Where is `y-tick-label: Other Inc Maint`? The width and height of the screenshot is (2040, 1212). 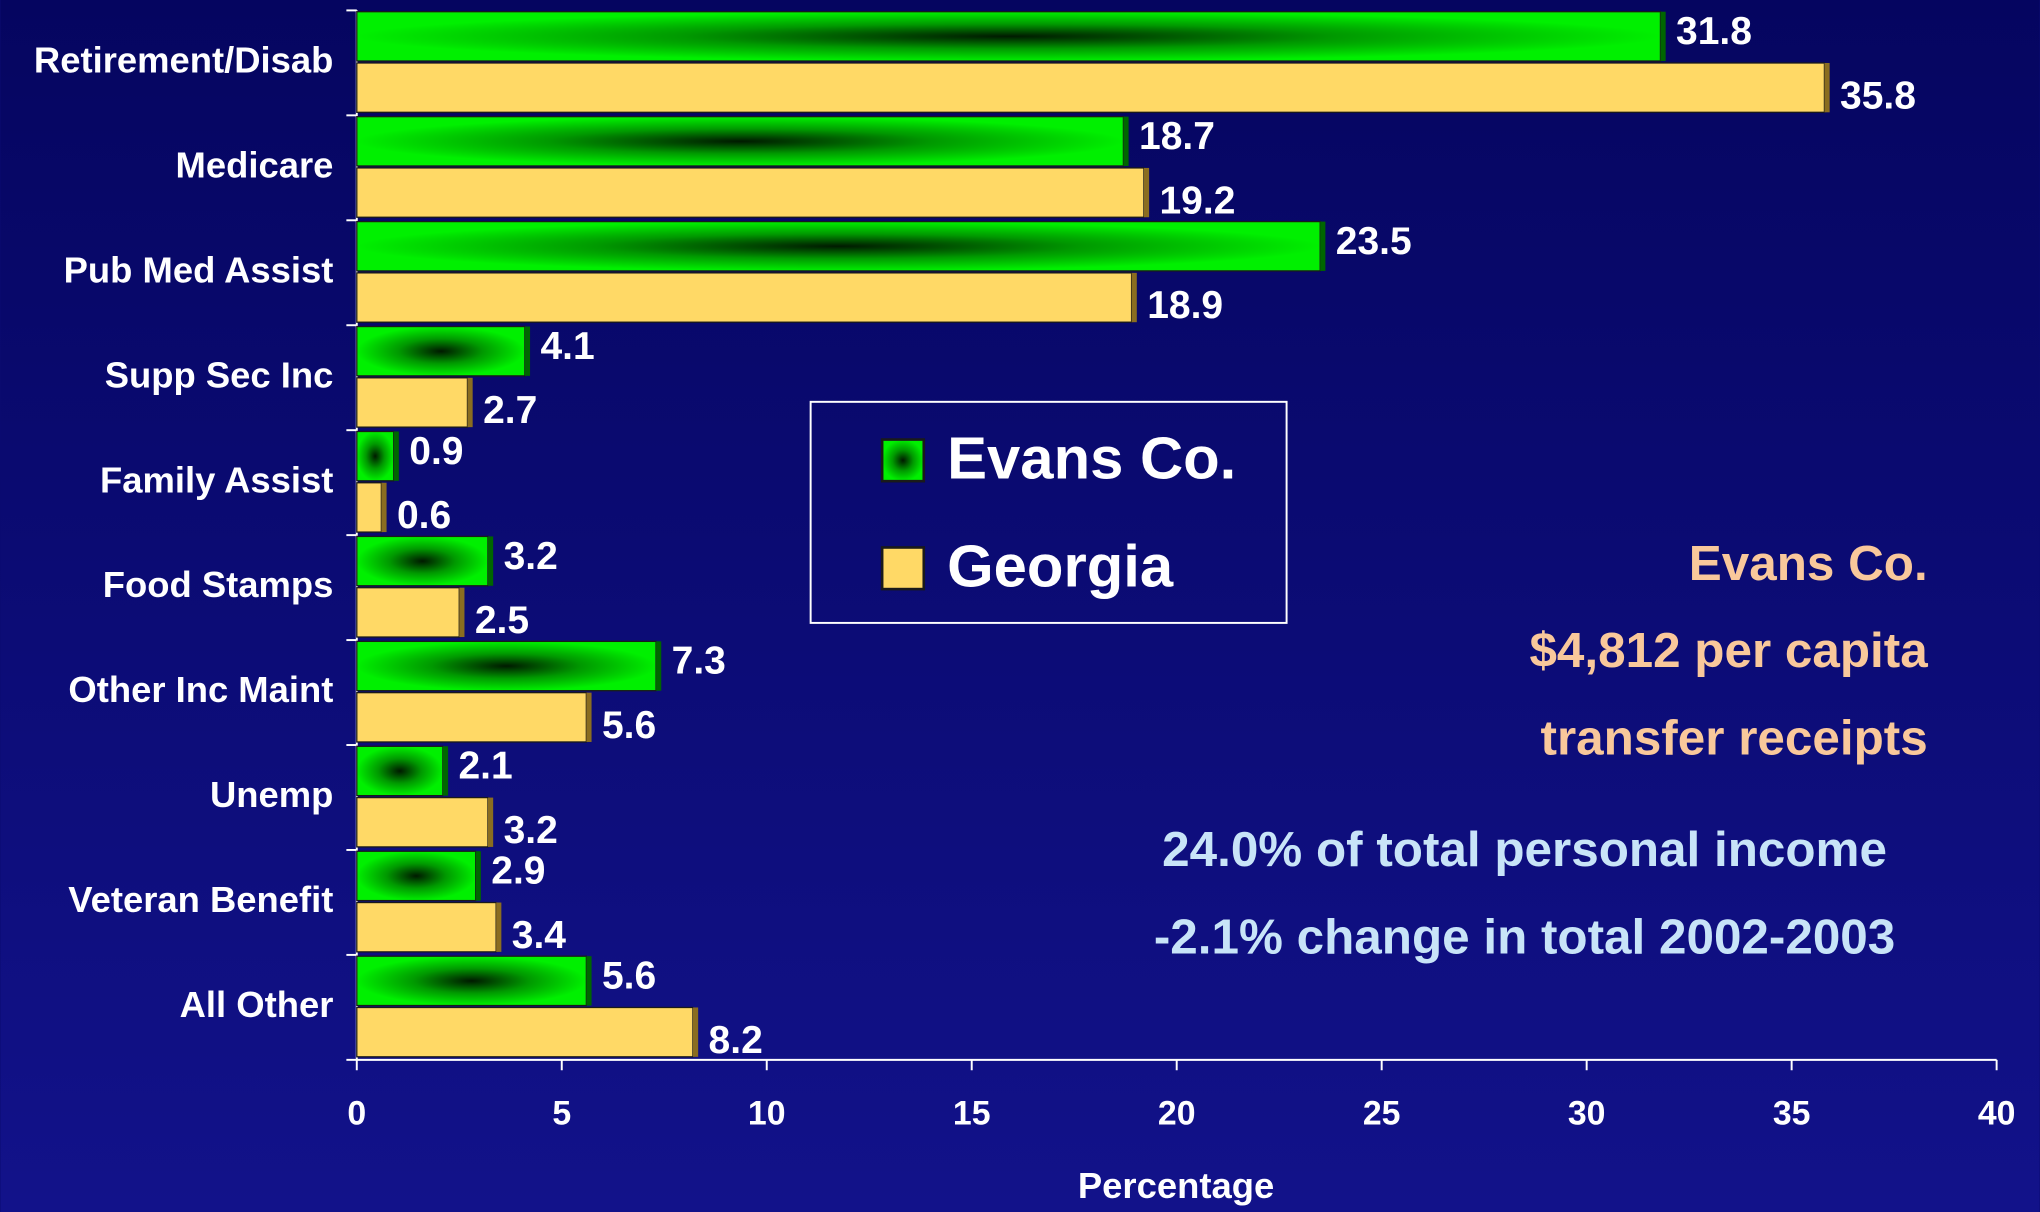
y-tick-label: Other Inc Maint is located at coordinates (200, 689).